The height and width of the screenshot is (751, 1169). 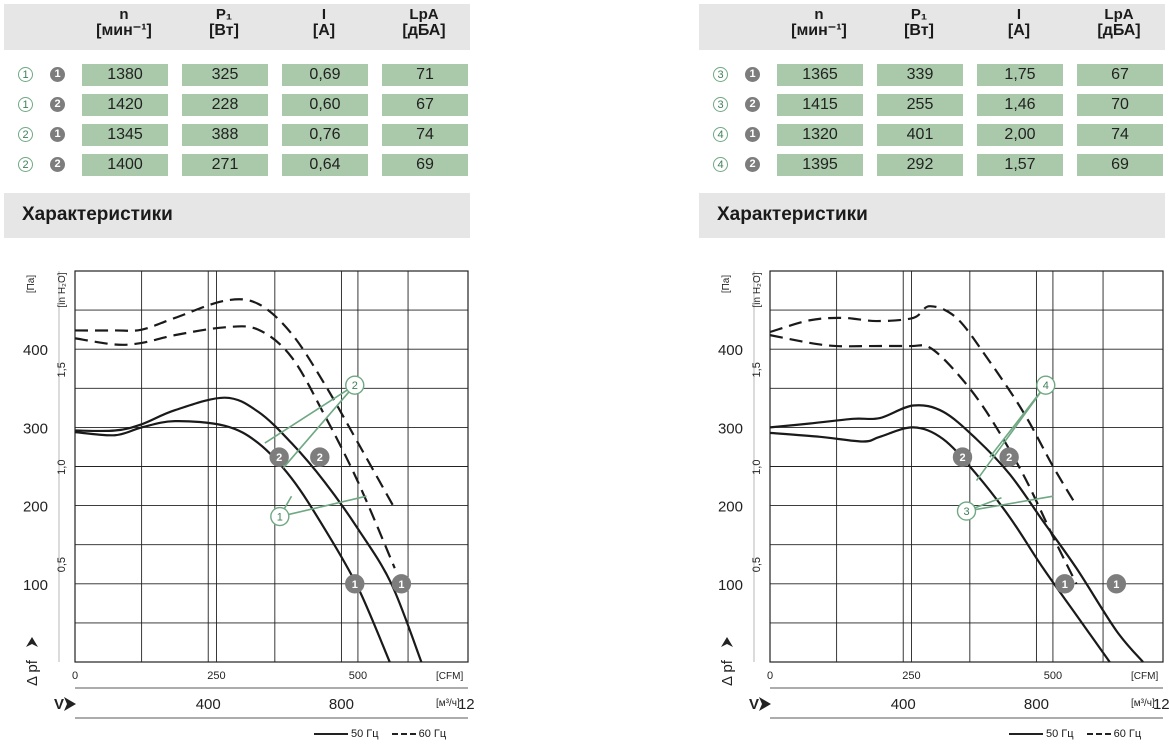 I want to click on legend-solid-line, so click(x=1026, y=734).